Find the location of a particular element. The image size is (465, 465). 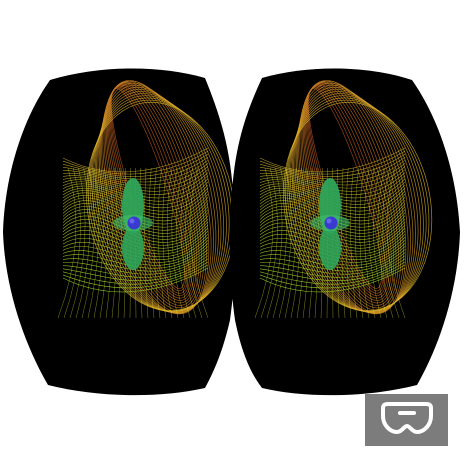

vr-headset-icon is located at coordinates (406, 418).